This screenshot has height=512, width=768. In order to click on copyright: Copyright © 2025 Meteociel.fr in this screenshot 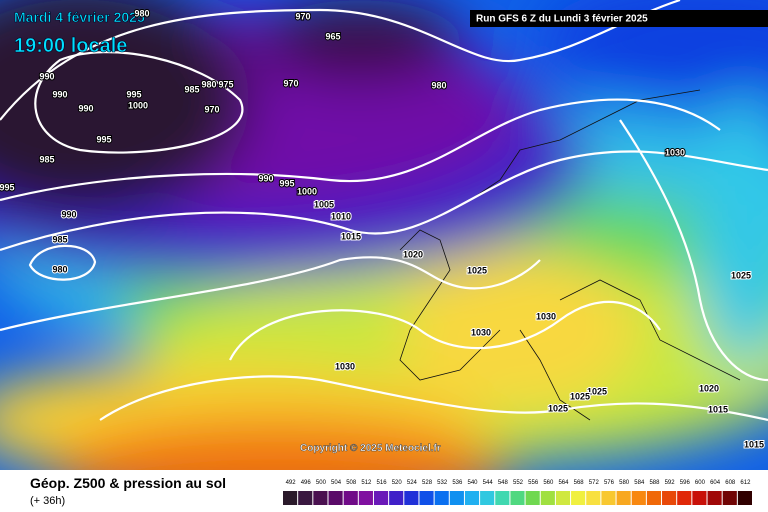, I will do `click(370, 448)`.